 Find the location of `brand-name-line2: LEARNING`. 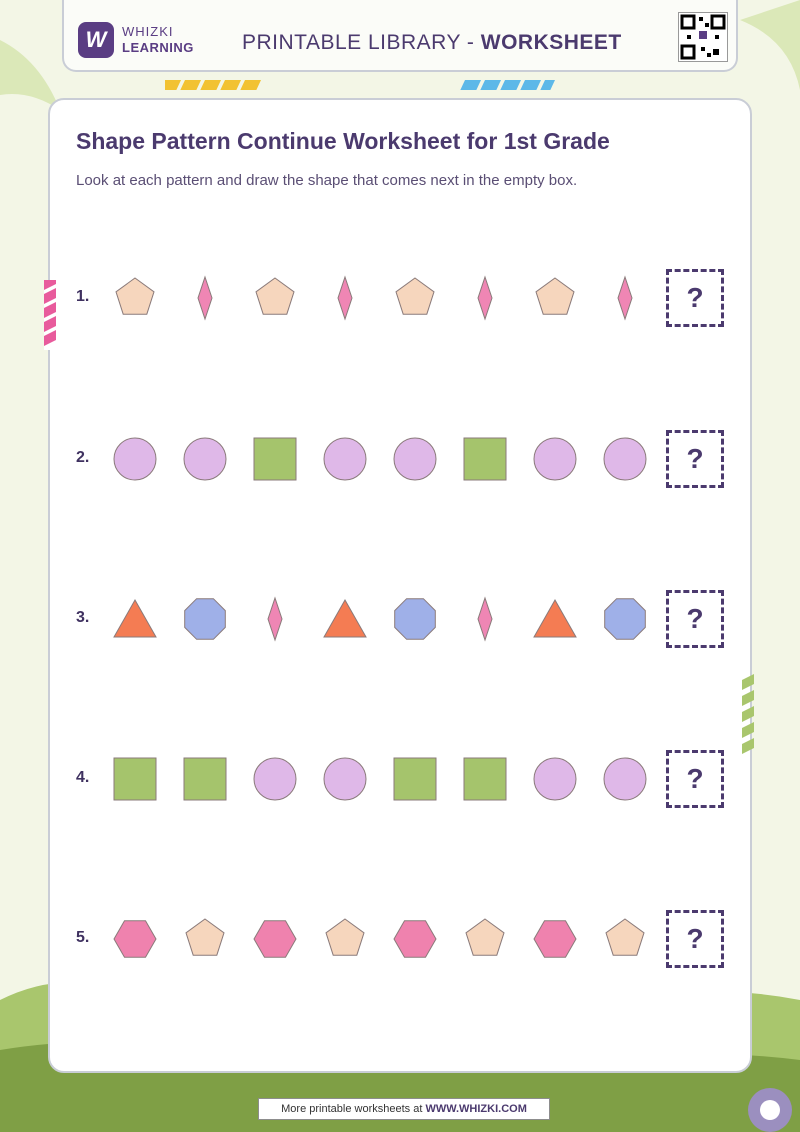

brand-name-line2: LEARNING is located at coordinates (158, 47).